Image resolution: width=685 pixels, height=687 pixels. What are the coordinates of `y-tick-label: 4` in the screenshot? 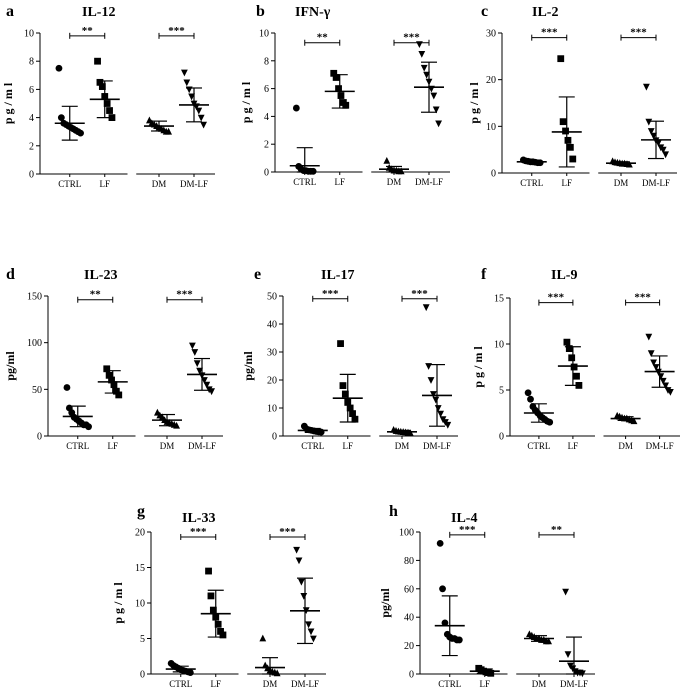 It's located at (31, 118).